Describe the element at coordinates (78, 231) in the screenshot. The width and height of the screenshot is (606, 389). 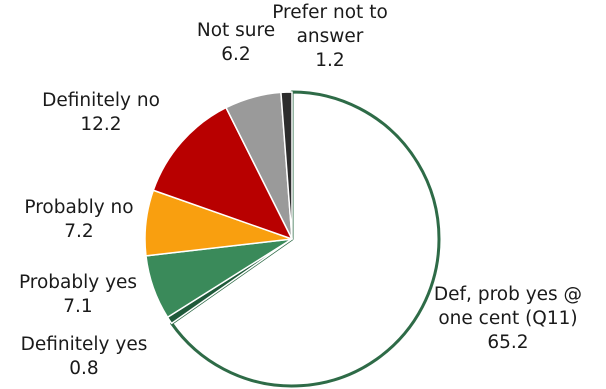
I see `slice-value: 7.2` at that location.